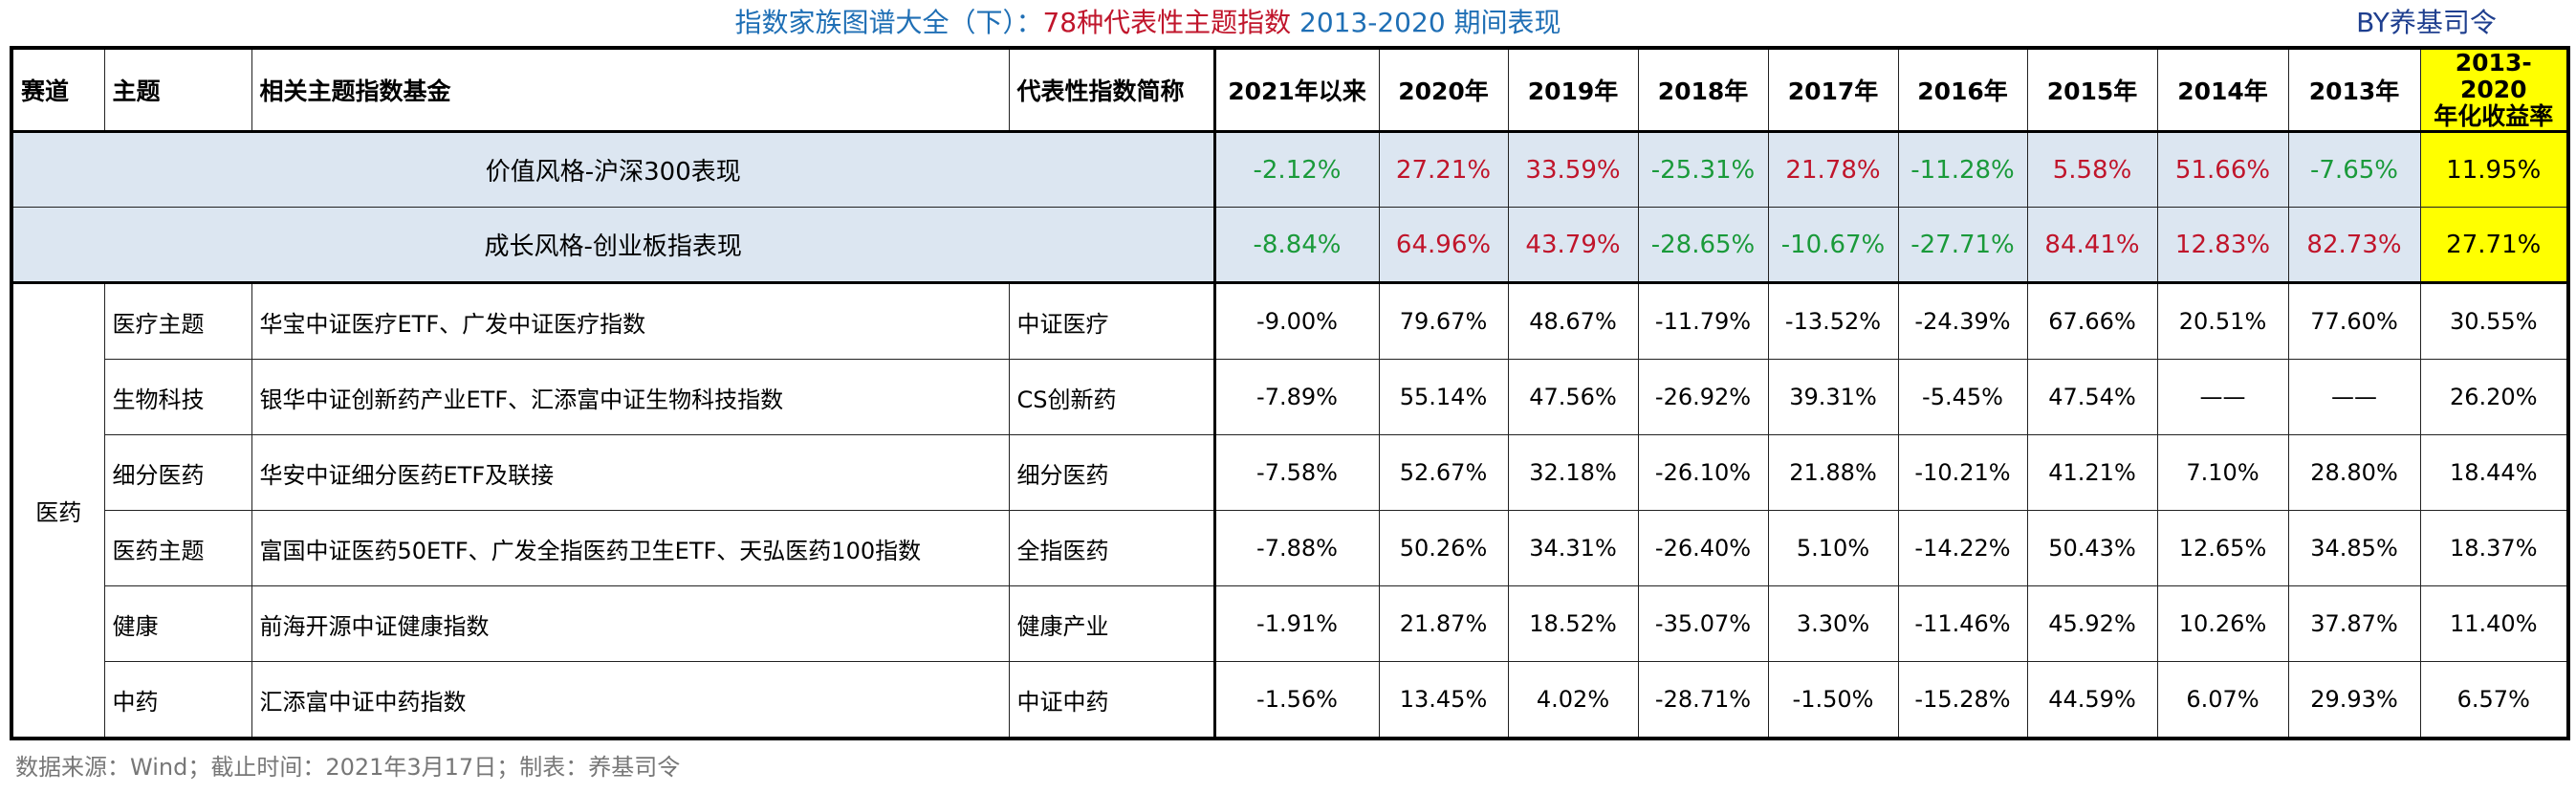  Describe the element at coordinates (1962, 321) in the screenshot. I see `value-cell: -24.39%` at that location.